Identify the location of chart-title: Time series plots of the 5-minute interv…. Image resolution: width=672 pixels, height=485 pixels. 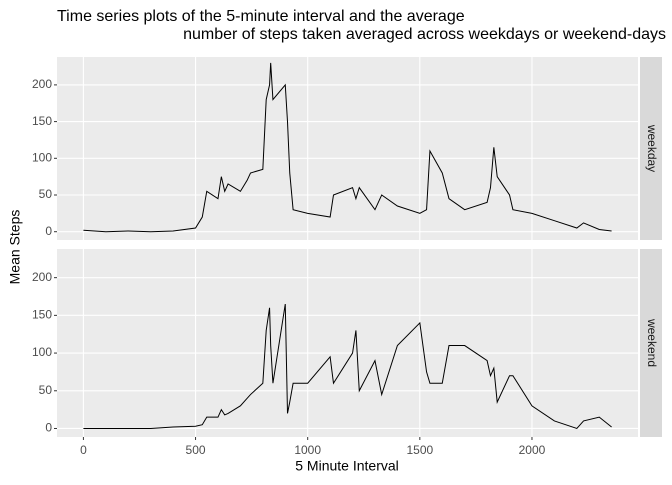
(261, 16).